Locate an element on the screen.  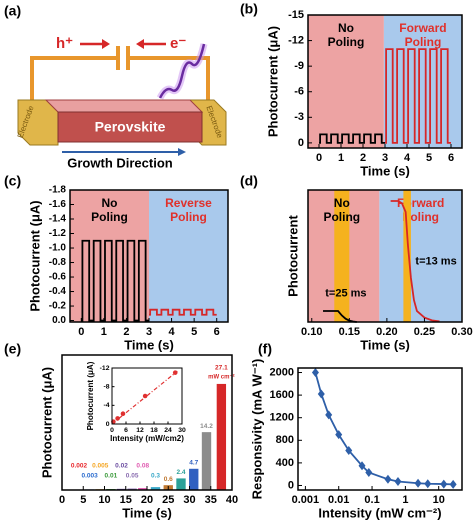
y-axis-label: Photocurrent is located at coordinates (292, 256).